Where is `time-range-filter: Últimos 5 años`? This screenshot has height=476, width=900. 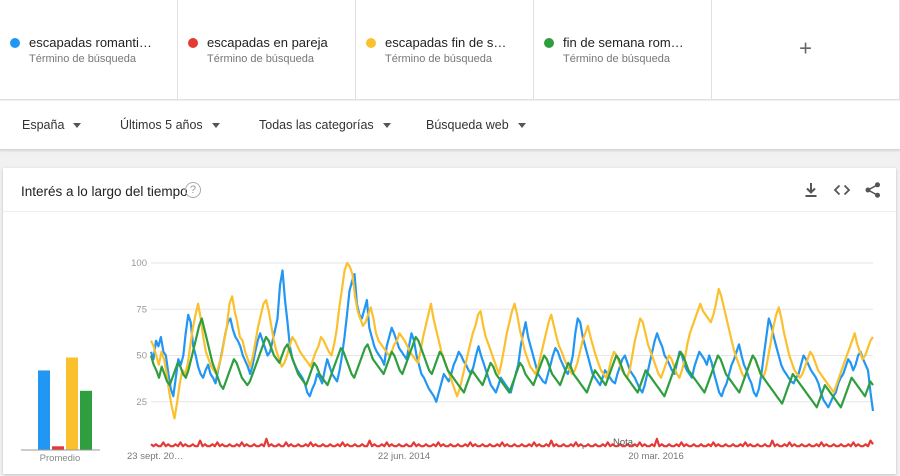
time-range-filter: Últimos 5 años is located at coordinates (170, 125).